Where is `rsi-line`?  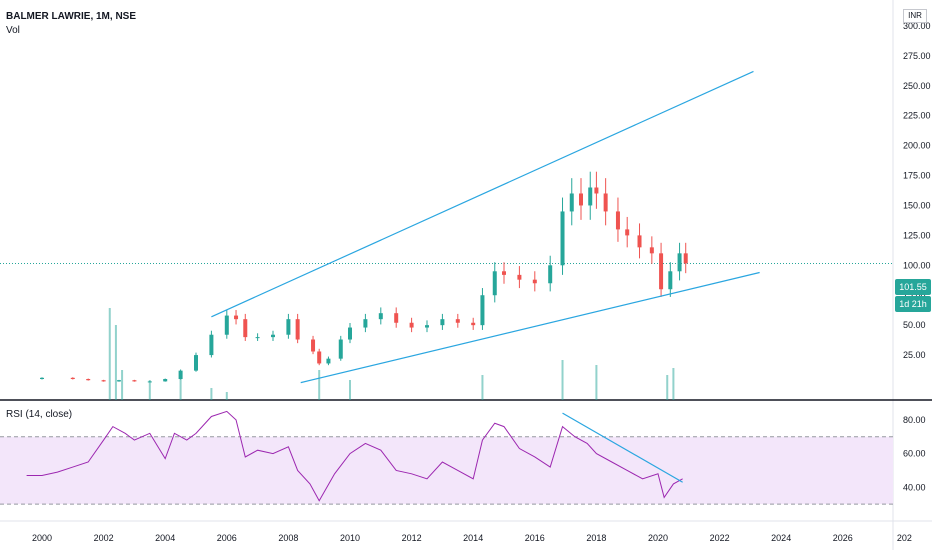 rsi-line is located at coordinates (354, 456).